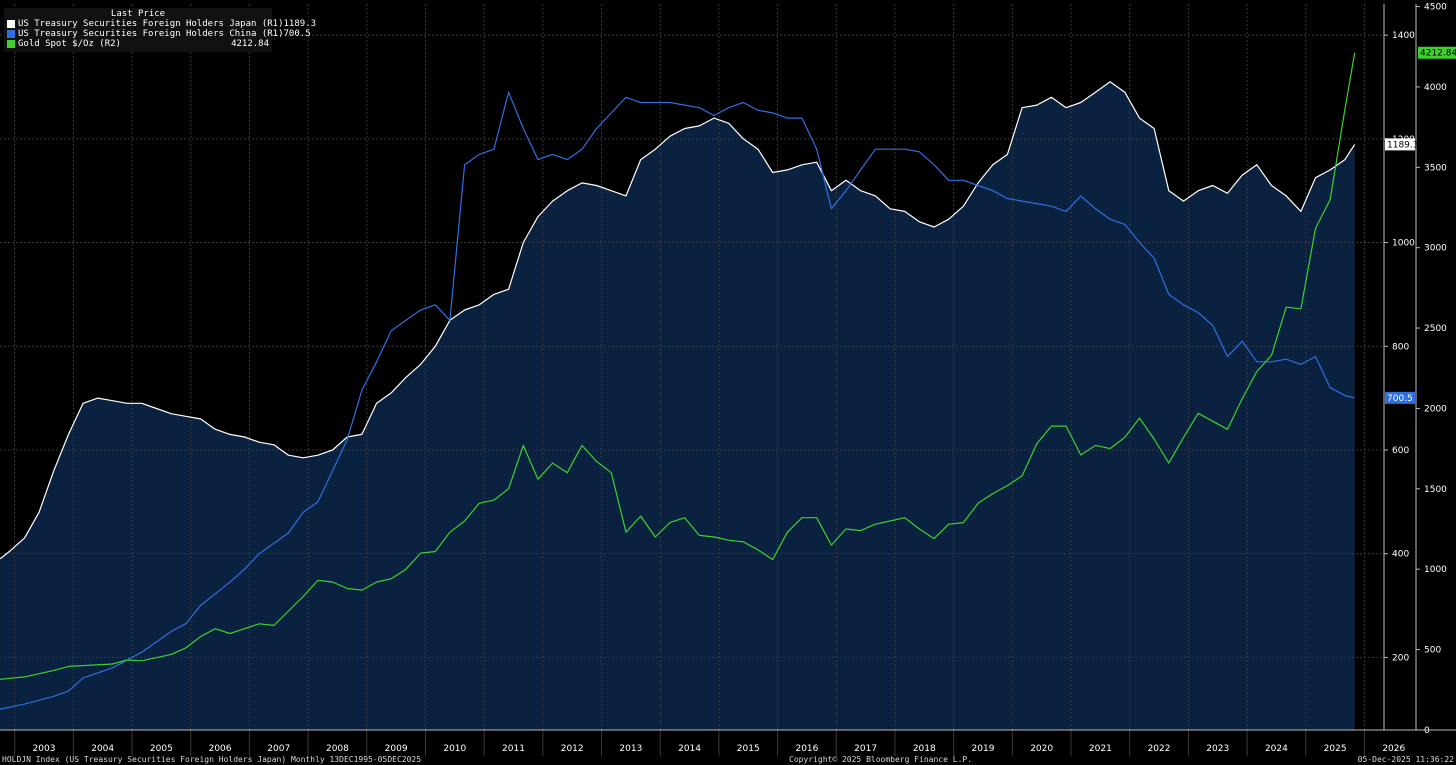 The image size is (1456, 765). I want to click on legend-item-gold: Gold Spot $/Oz (R2) 4212.84, so click(138, 44).